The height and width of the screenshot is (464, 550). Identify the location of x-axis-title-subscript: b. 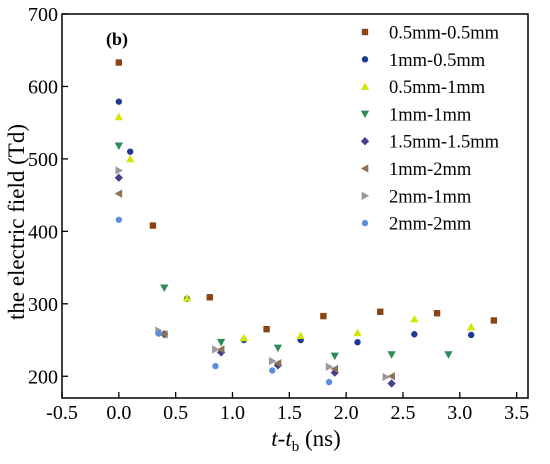
(296, 447).